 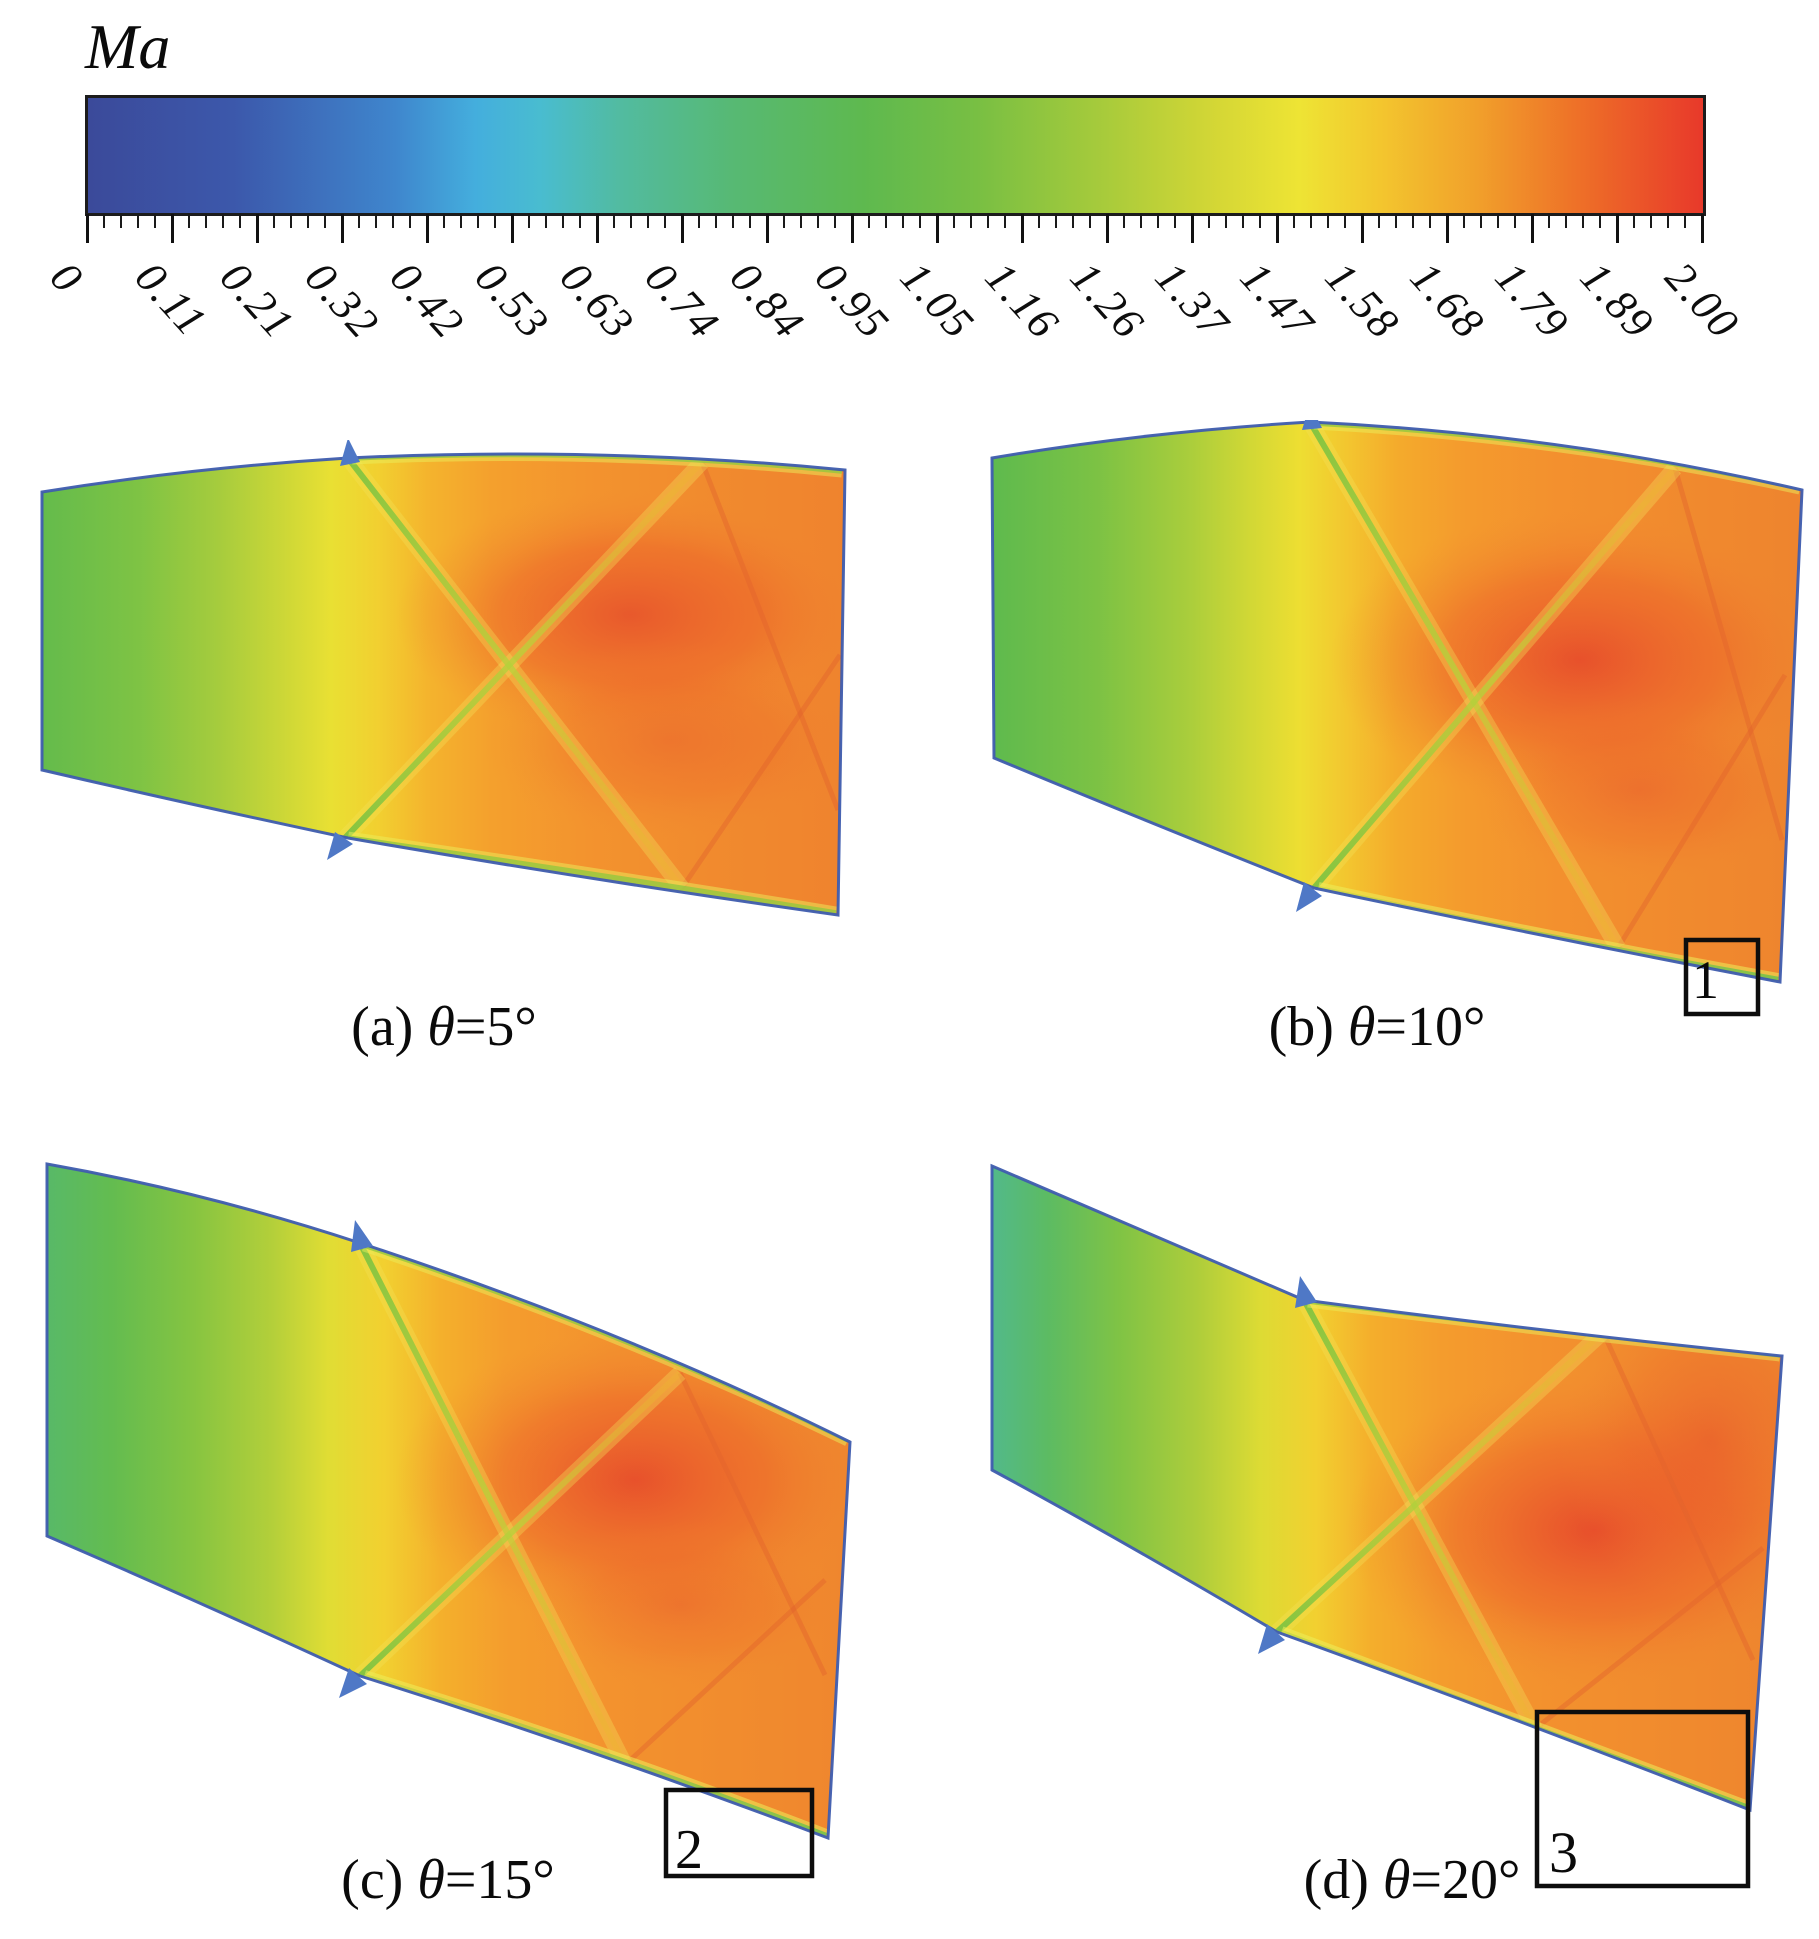 What do you see at coordinates (1343, 1880) in the screenshot?
I see `caption-index: (d)` at bounding box center [1343, 1880].